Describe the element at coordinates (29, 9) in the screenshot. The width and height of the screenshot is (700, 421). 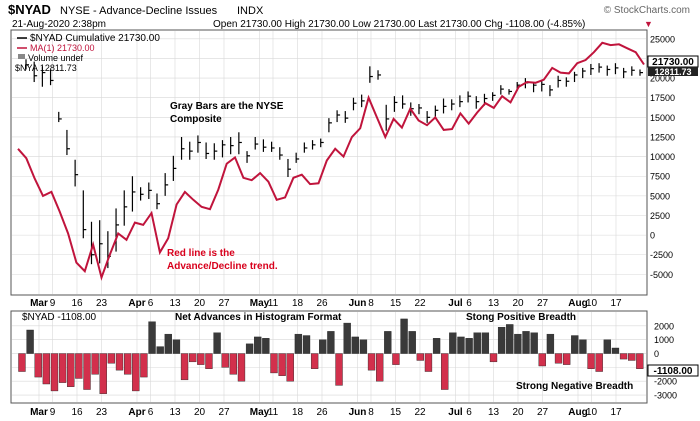
I see `symbol-label: $NYAD` at that location.